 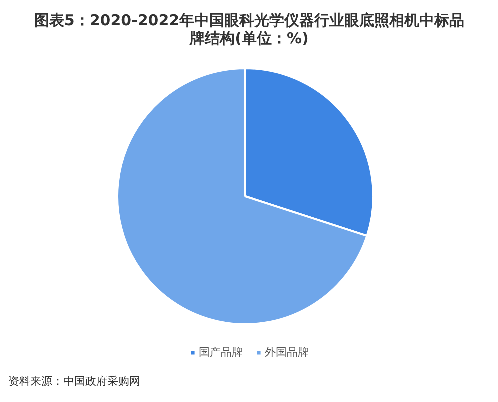 I want to click on chart-title: 图表5：2020-2022年中国眼科光学仪器行业眼底照相机中标品牌结构(单位：%), so click(x=249, y=30).